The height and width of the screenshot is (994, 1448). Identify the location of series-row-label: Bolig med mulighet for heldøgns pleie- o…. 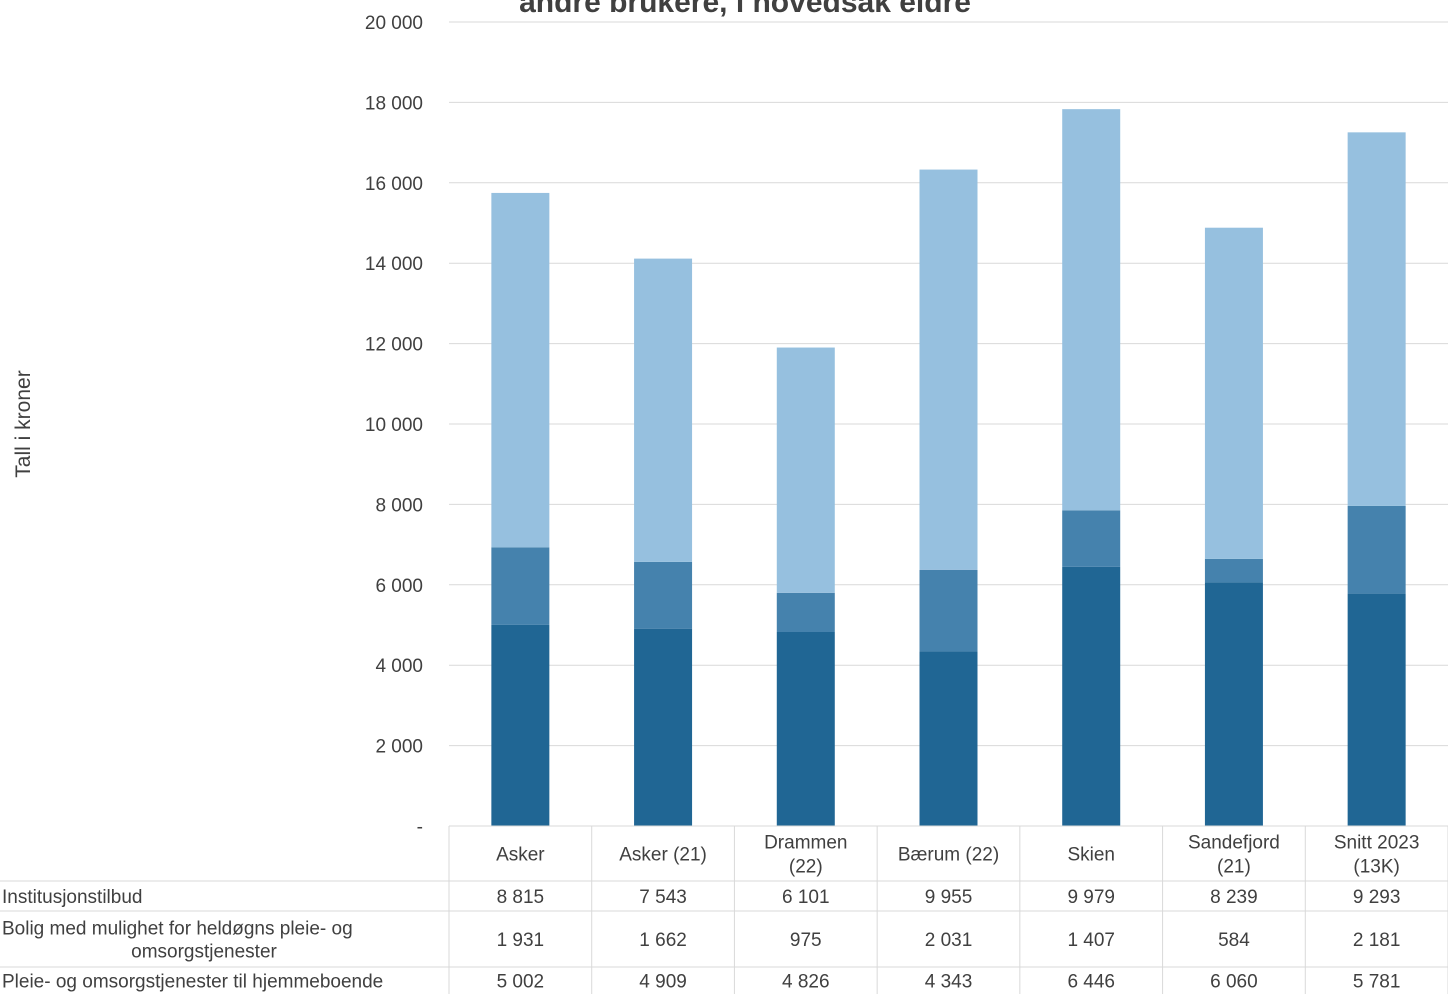
(177, 929).